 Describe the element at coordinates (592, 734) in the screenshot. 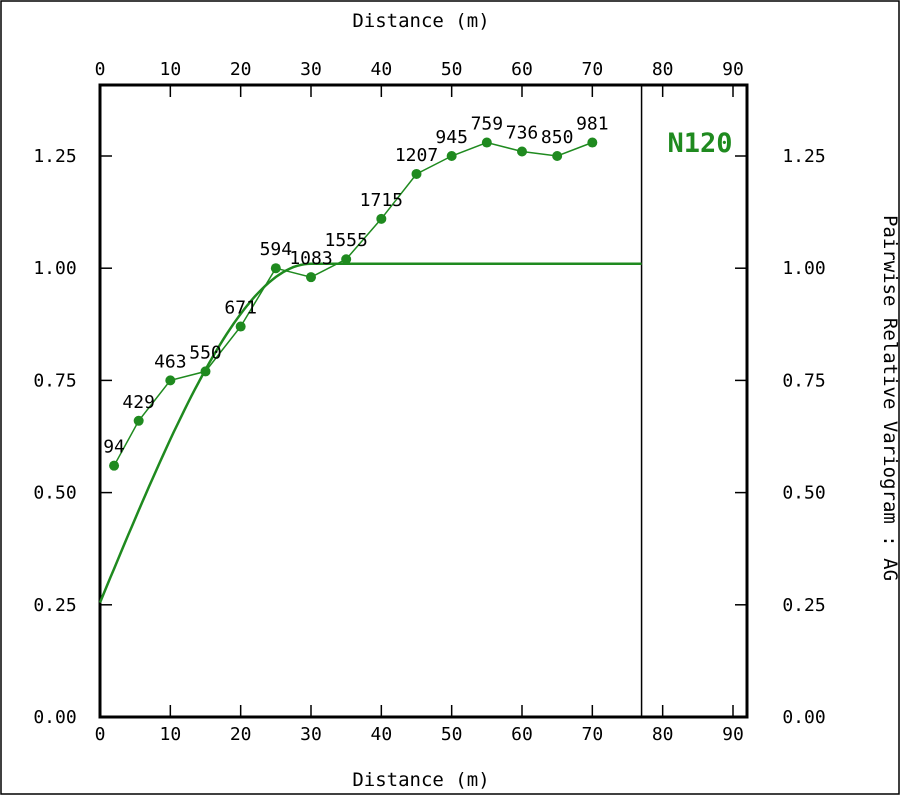

I see `x-tick-label-bottom: 70` at that location.